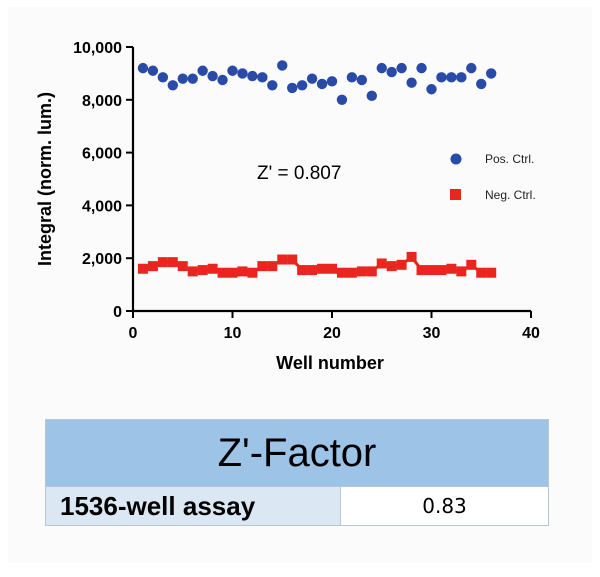 This screenshot has height=577, width=600. What do you see at coordinates (332, 333) in the screenshot?
I see `x-tick-label: 20` at bounding box center [332, 333].